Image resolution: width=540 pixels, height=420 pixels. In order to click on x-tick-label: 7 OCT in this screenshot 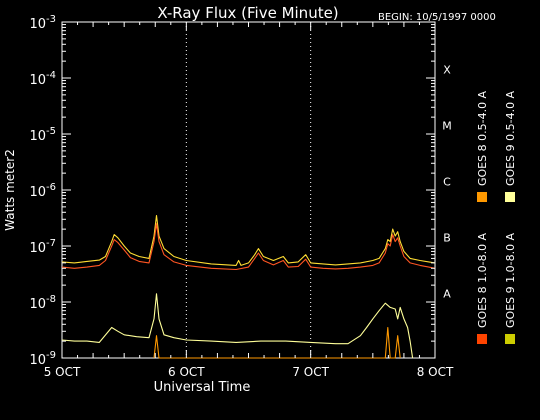, I will do `click(310, 372)`.